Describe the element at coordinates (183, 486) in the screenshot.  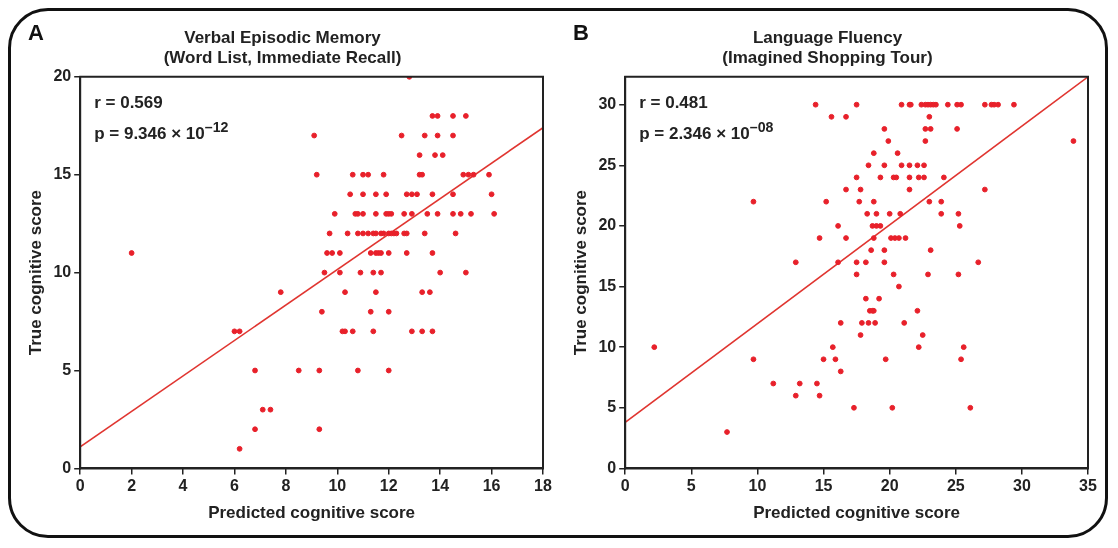
I see `x-tick-label: 4` at that location.